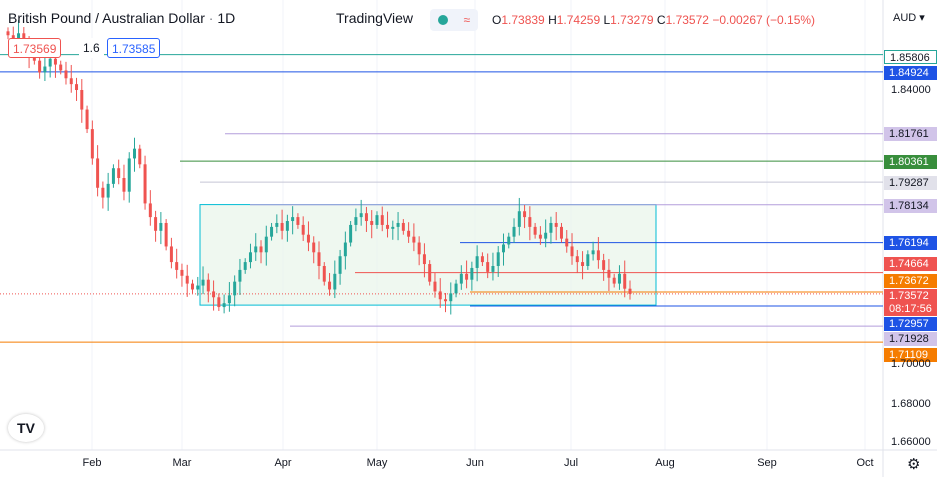 This screenshot has height=477, width=937. Describe the element at coordinates (375, 18) in the screenshot. I see `brand-label: TradingView` at that location.